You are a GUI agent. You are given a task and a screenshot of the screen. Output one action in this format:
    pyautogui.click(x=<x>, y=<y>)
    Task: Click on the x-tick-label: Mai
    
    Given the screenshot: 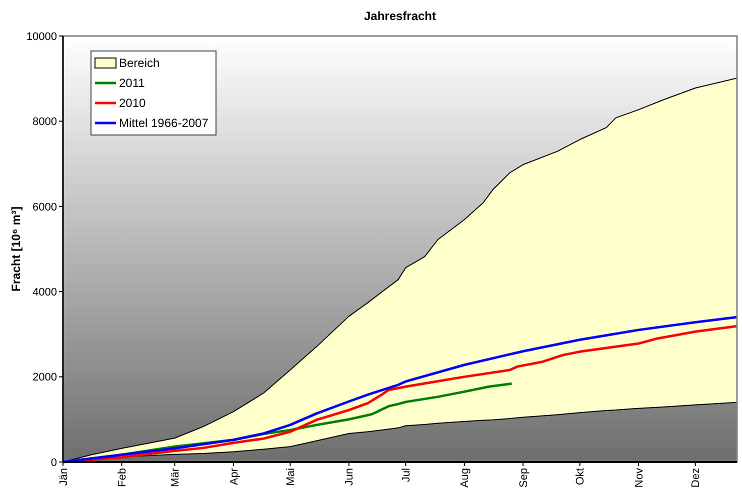 What is the action you would take?
    pyautogui.click(x=291, y=477)
    